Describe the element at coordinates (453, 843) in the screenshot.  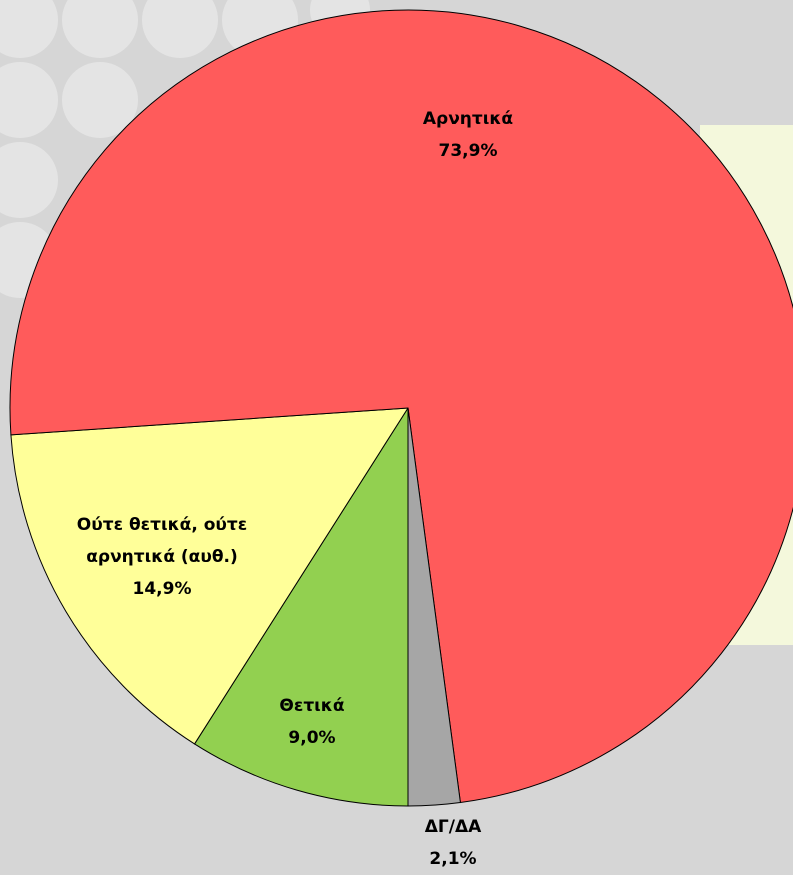
I see `slice-label: ΔΓ/ΔΑ 2,1%` at that location.